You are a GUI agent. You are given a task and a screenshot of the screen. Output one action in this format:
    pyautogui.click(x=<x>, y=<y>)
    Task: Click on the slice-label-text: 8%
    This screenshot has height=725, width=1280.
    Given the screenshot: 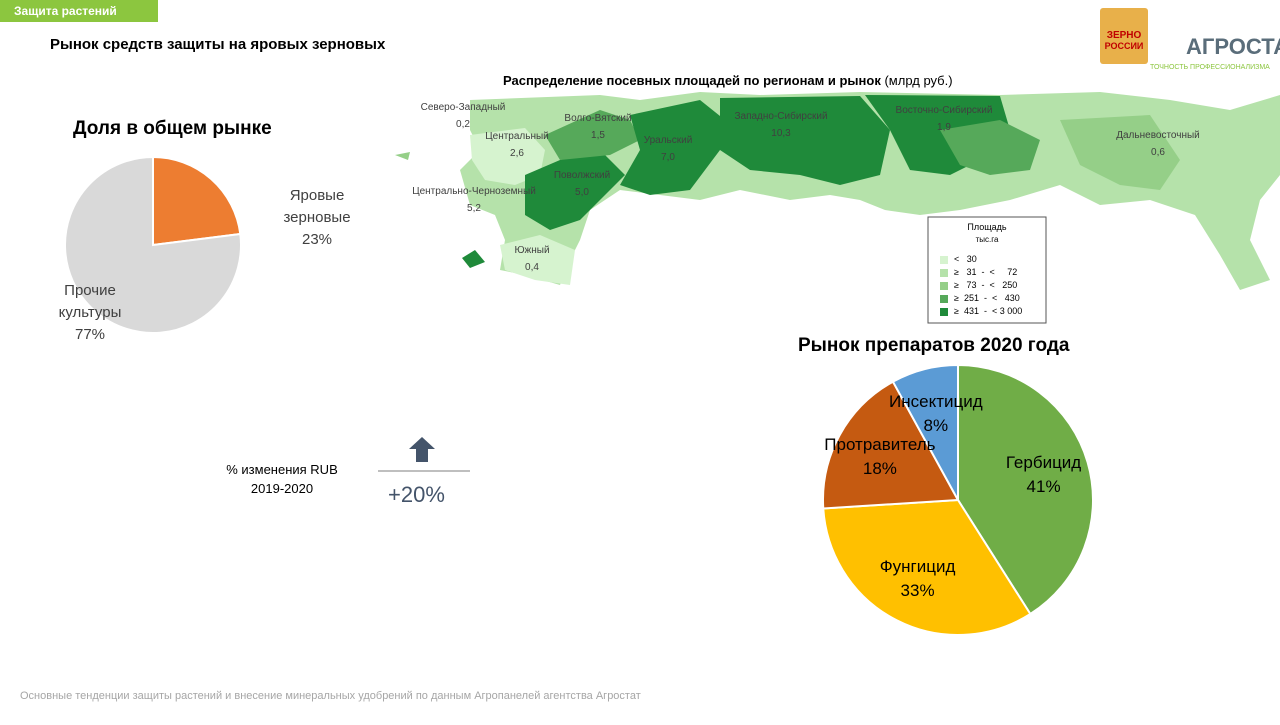 What is the action you would take?
    pyautogui.click(x=936, y=425)
    